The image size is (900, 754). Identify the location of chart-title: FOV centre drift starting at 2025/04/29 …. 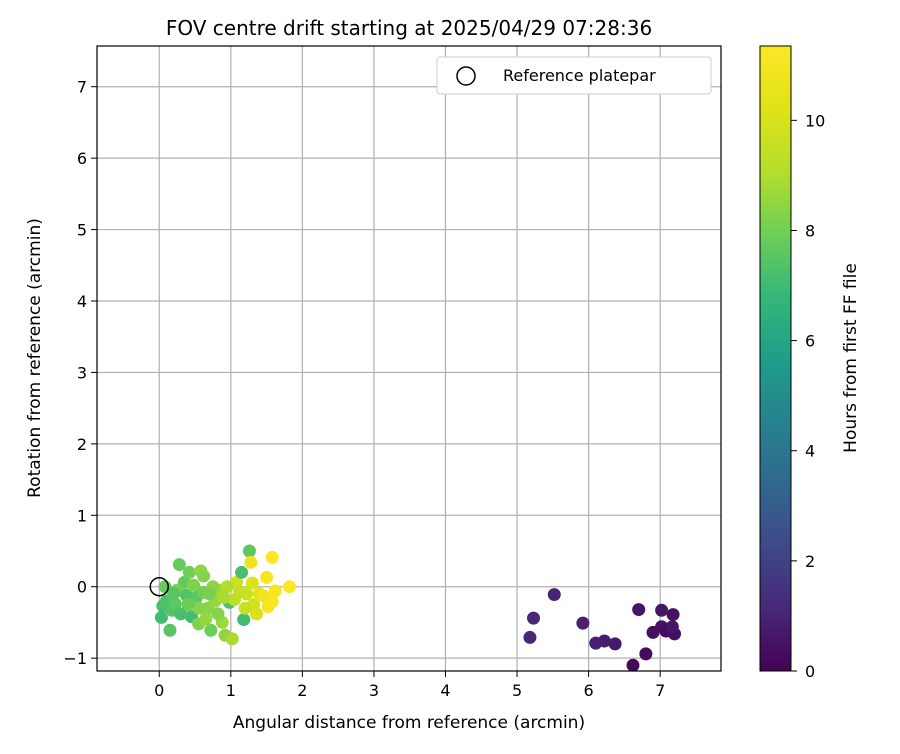
(409, 28).